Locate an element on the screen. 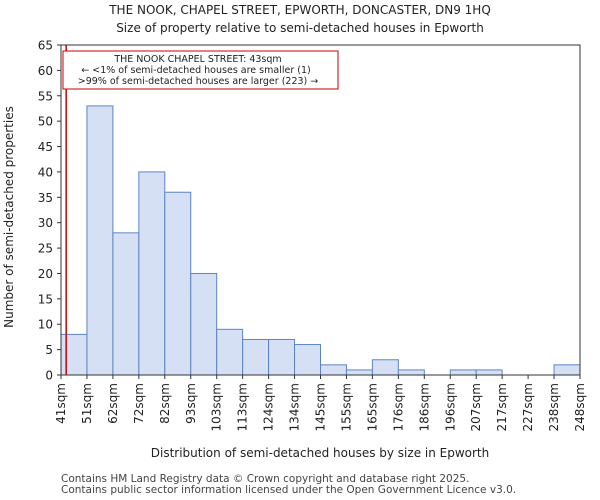 This screenshot has width=600, height=500. y-tick-label: 10 is located at coordinates (45, 325).